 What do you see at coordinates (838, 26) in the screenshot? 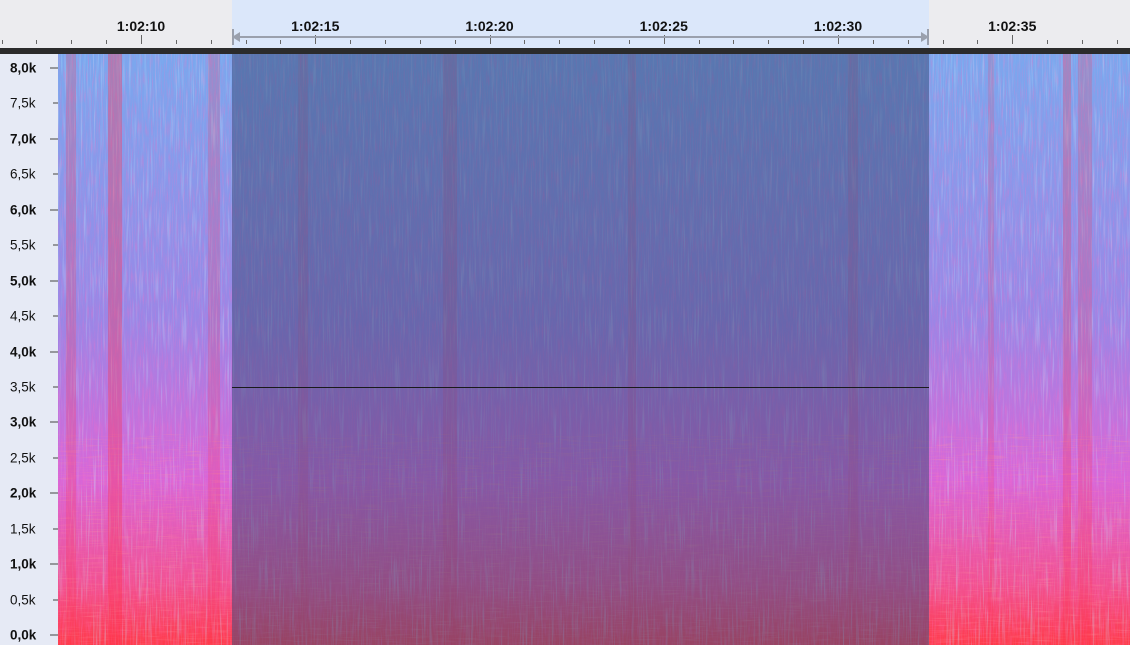
I see `timeline-label: 1:02:30` at bounding box center [838, 26].